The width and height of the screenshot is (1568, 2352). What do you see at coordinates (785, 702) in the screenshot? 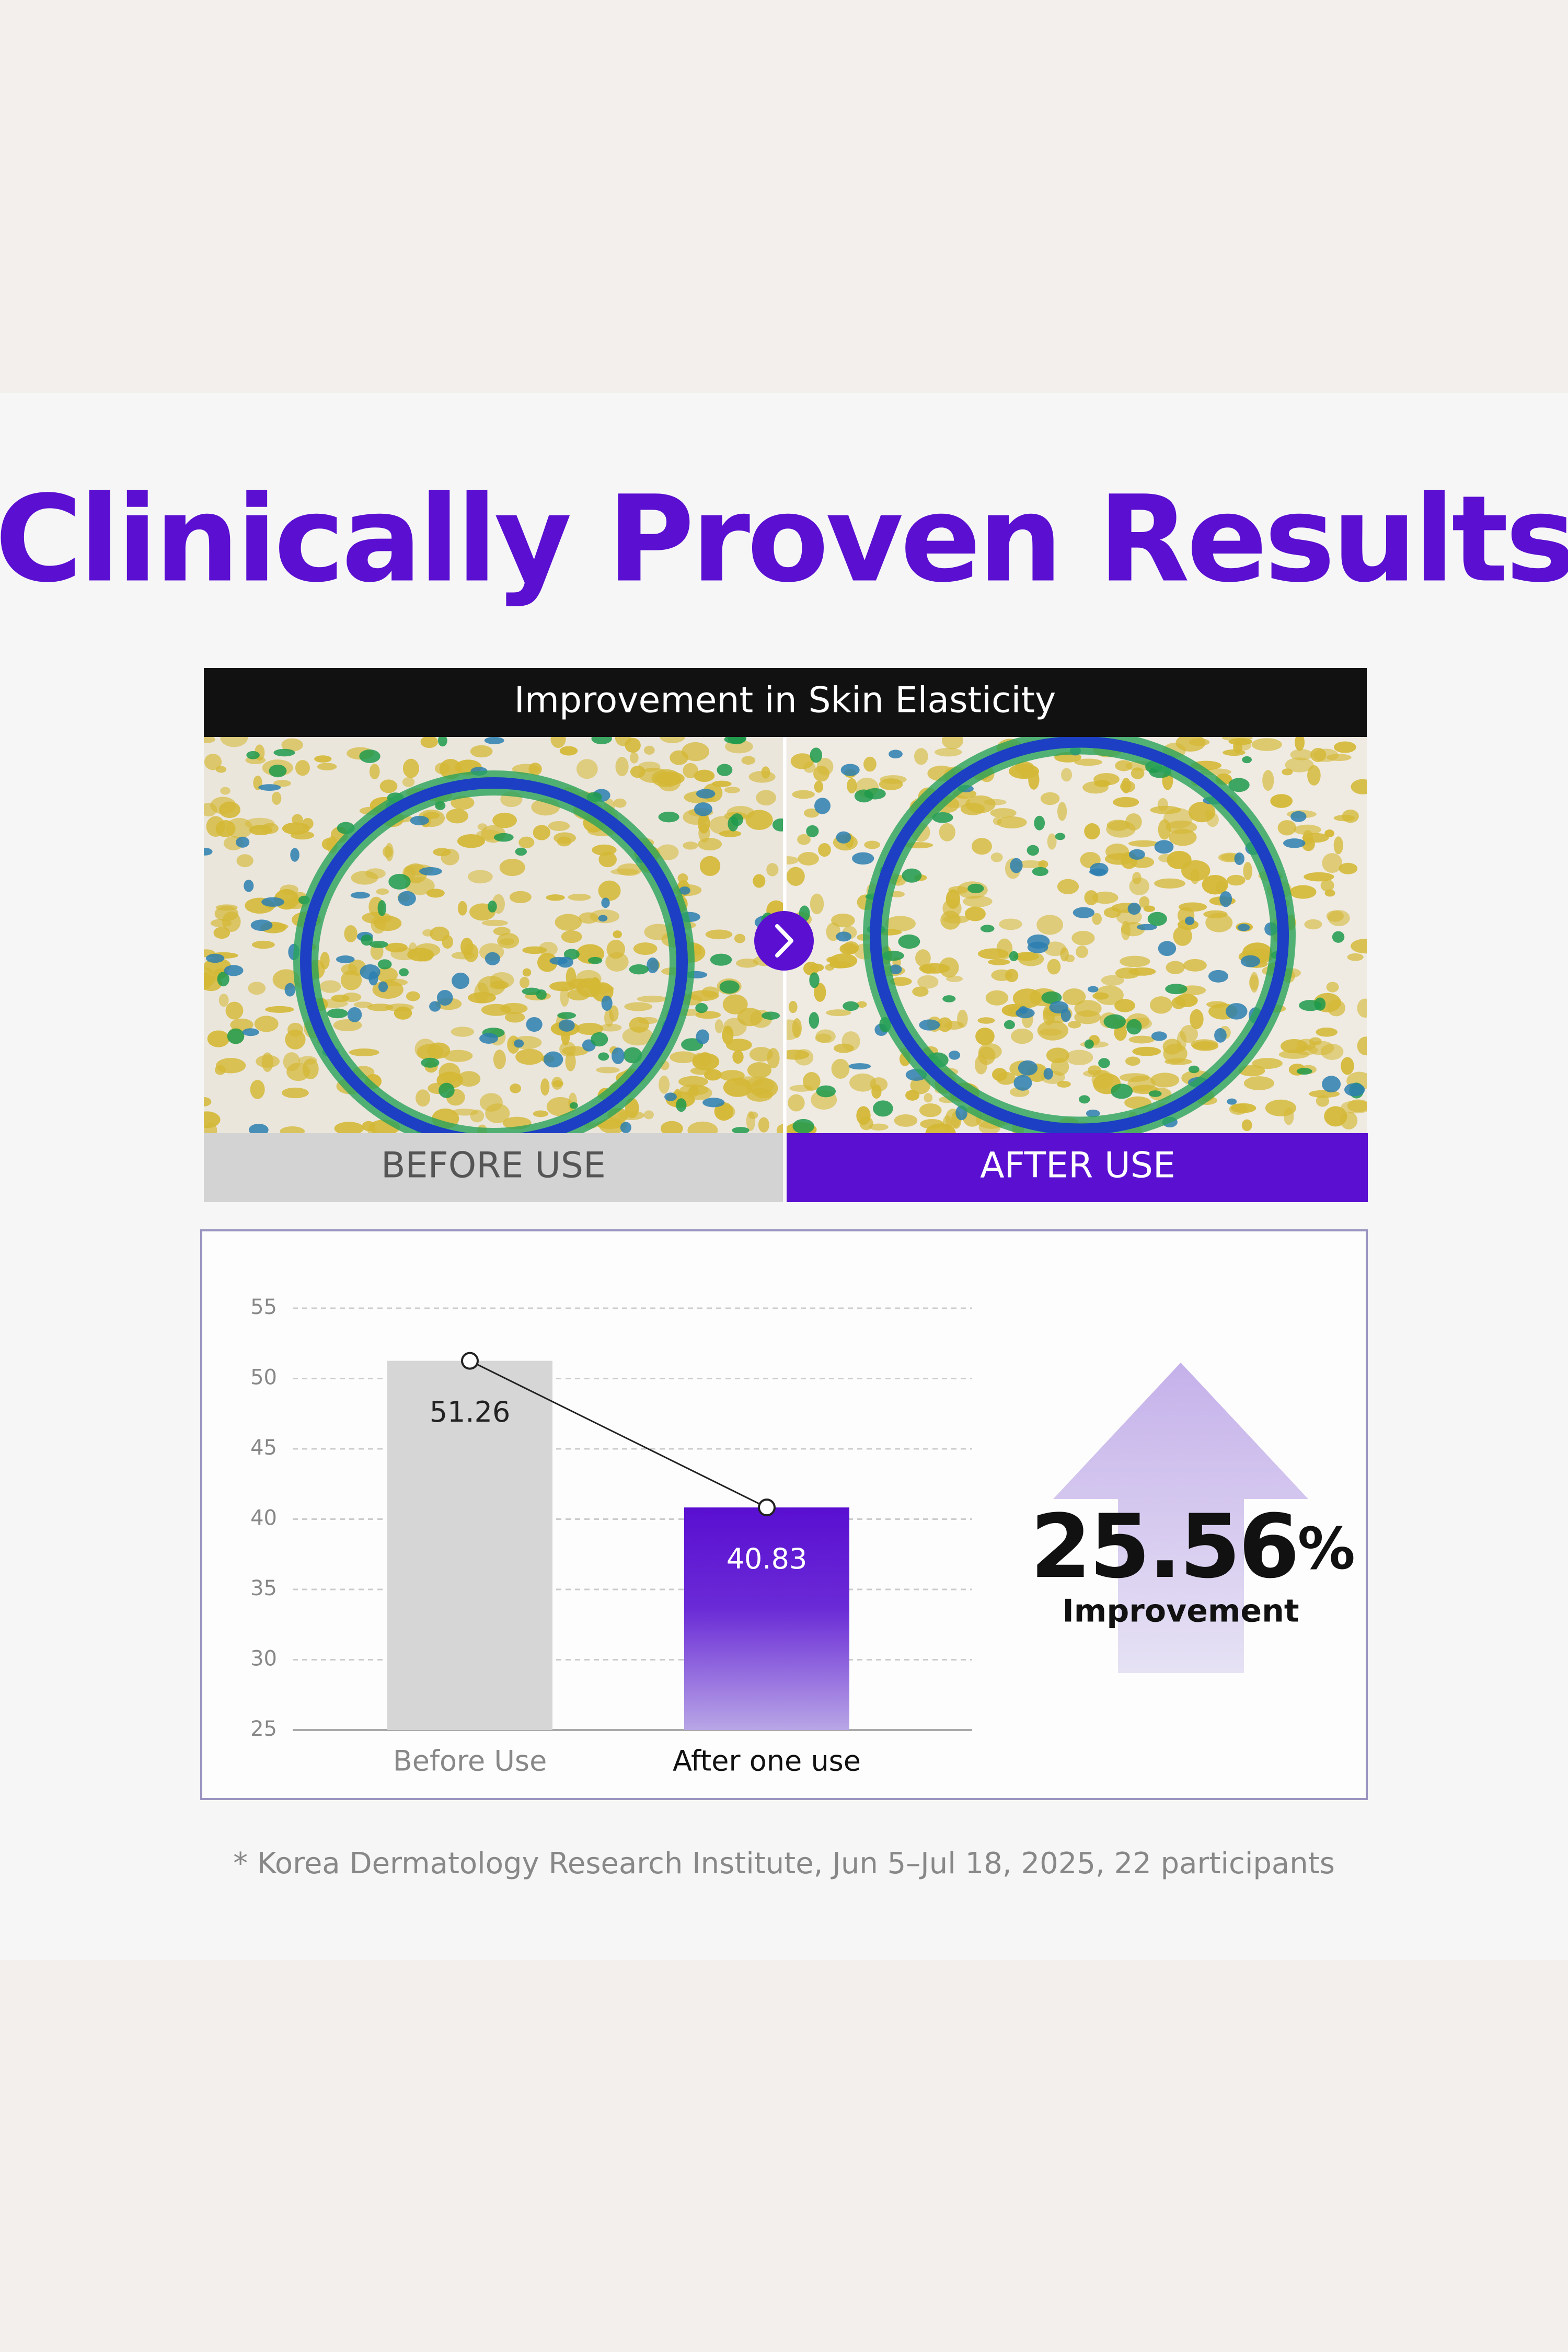
I see `panel-header` at bounding box center [785, 702].